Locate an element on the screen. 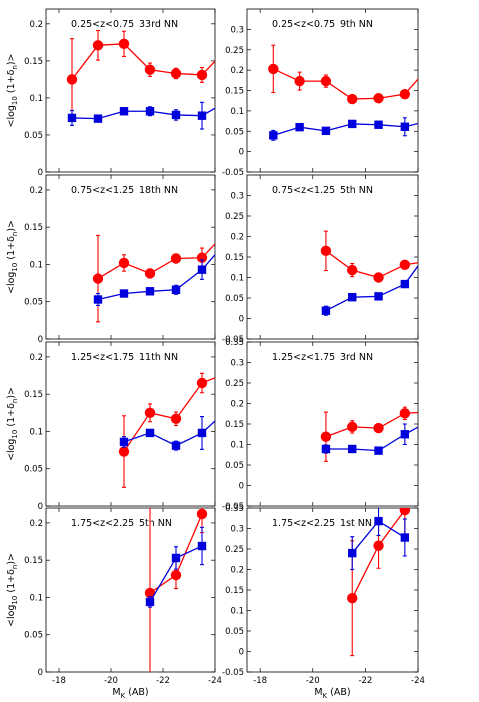  redshift-label: 1.25<z<1.75 is located at coordinates (303, 357).